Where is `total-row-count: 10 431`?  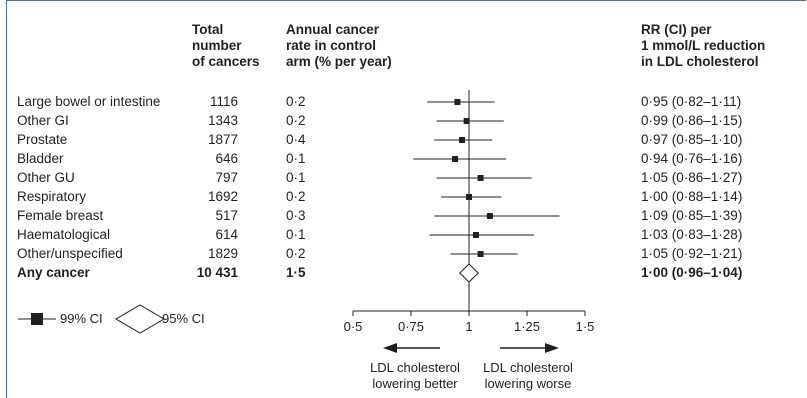
total-row-count: 10 431 is located at coordinates (217, 272).